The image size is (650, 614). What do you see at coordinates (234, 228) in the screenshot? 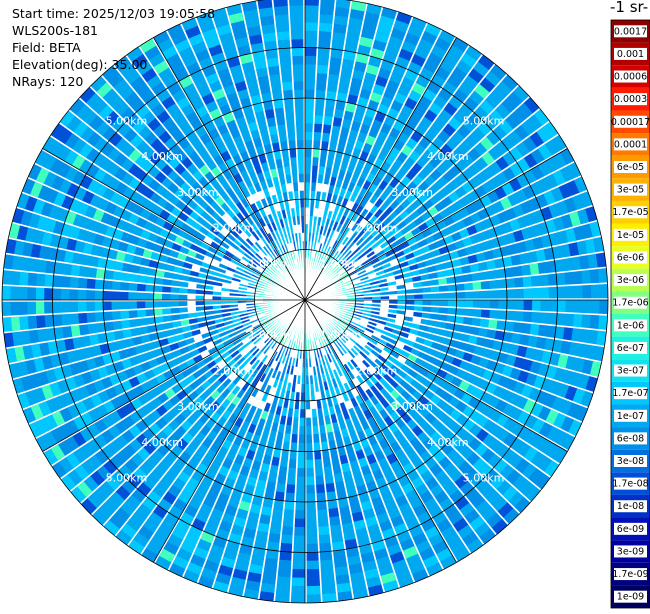
I see `range-label: 2.00km` at bounding box center [234, 228].